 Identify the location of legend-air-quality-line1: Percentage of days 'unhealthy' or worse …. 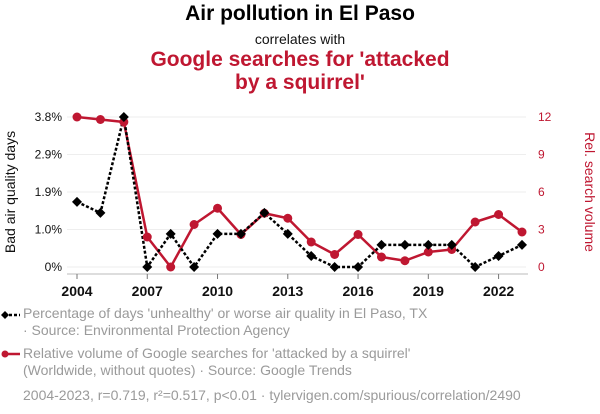
(225, 313).